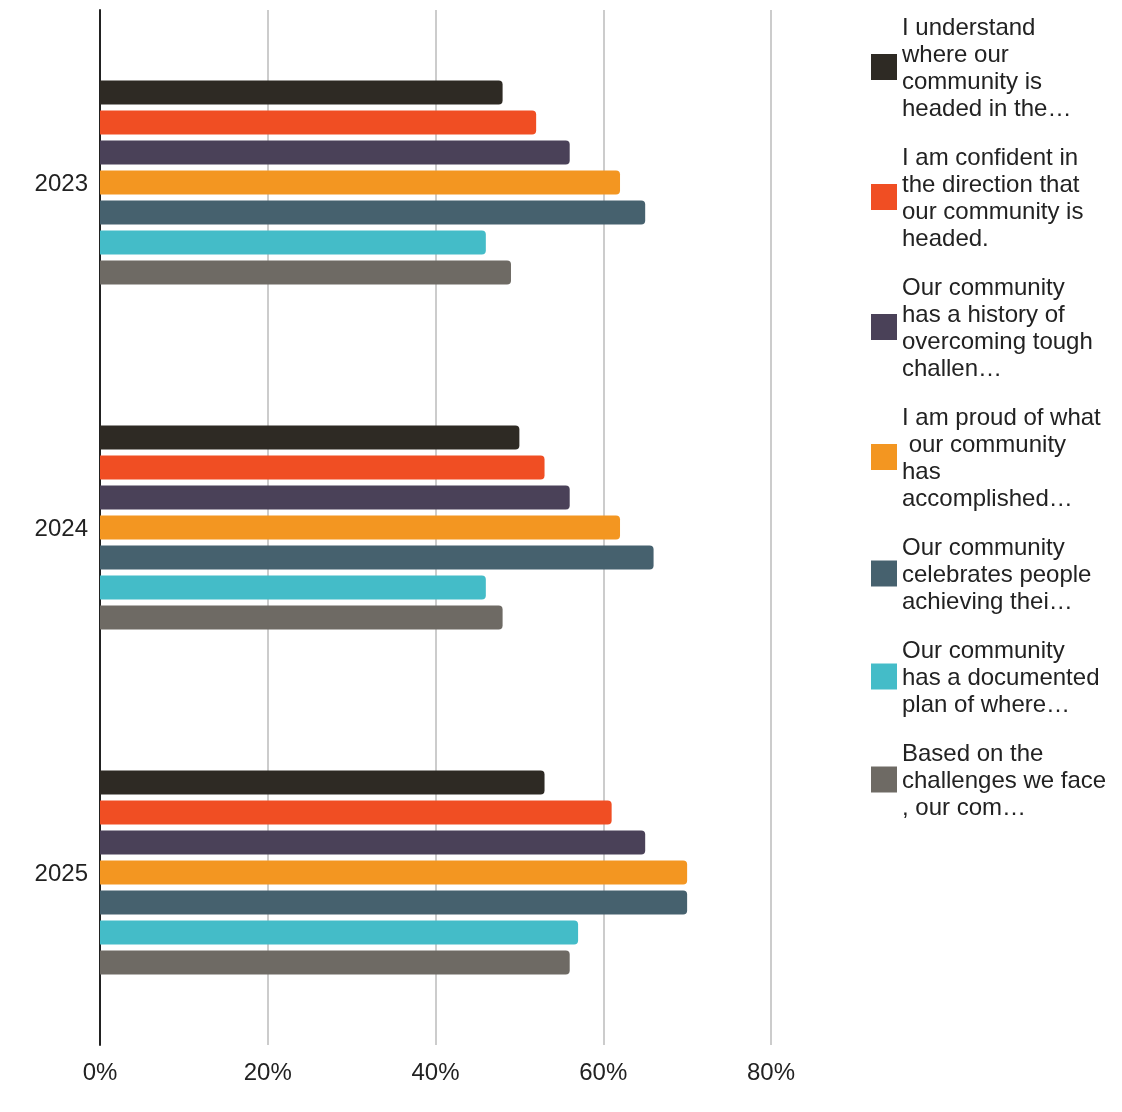  I want to click on x-tick-label: 80%, so click(771, 1071).